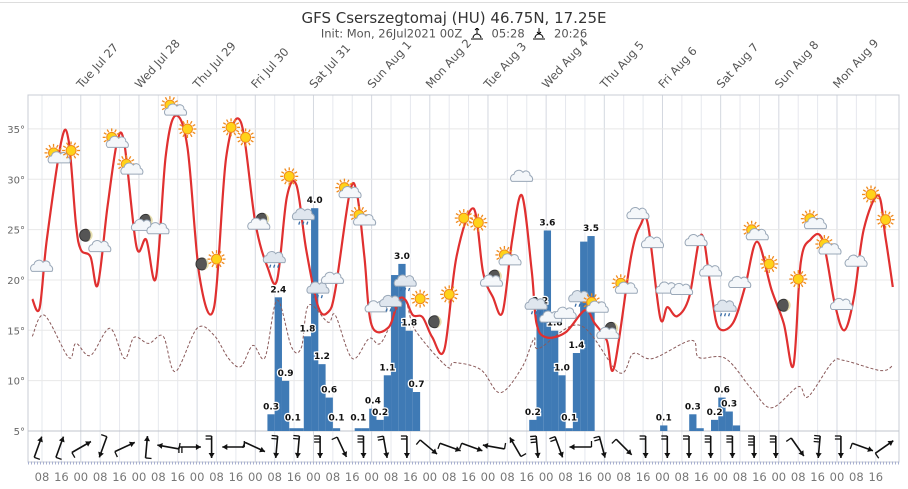  Describe the element at coordinates (565, 63) in the screenshot. I see `day-label: Wed Aug 4` at that location.